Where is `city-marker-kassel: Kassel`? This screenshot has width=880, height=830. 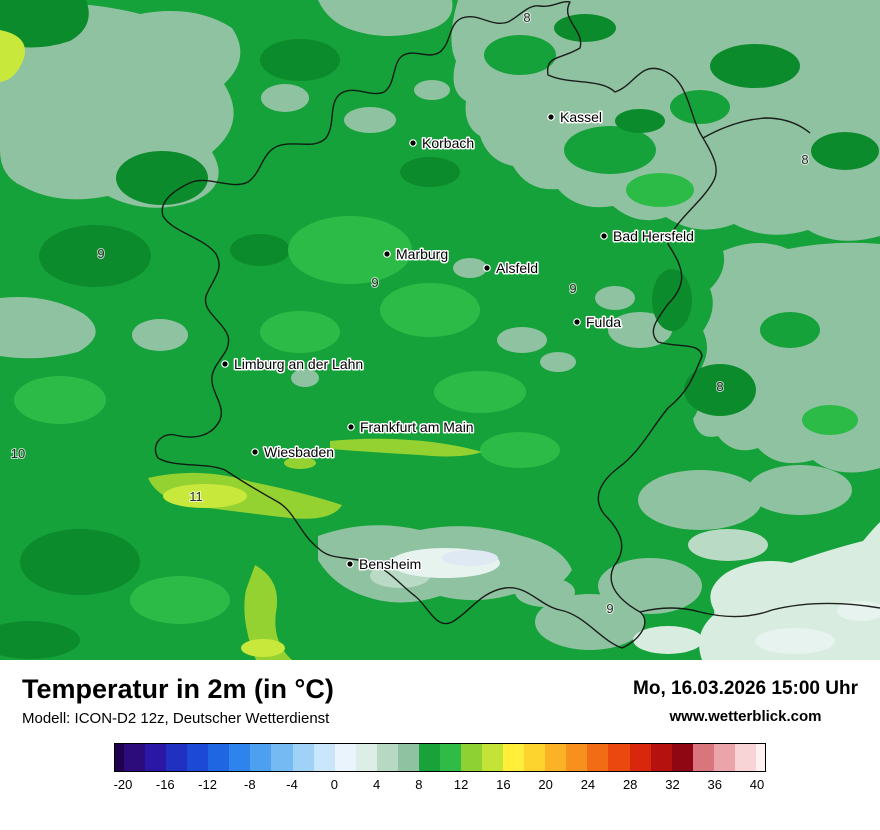 city-marker-kassel: Kassel is located at coordinates (575, 117).